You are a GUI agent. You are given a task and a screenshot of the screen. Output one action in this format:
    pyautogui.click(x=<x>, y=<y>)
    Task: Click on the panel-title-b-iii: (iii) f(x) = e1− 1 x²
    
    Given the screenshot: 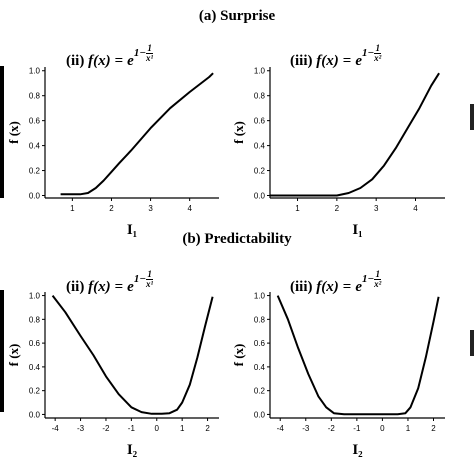 What is the action you would take?
    pyautogui.click(x=336, y=282)
    